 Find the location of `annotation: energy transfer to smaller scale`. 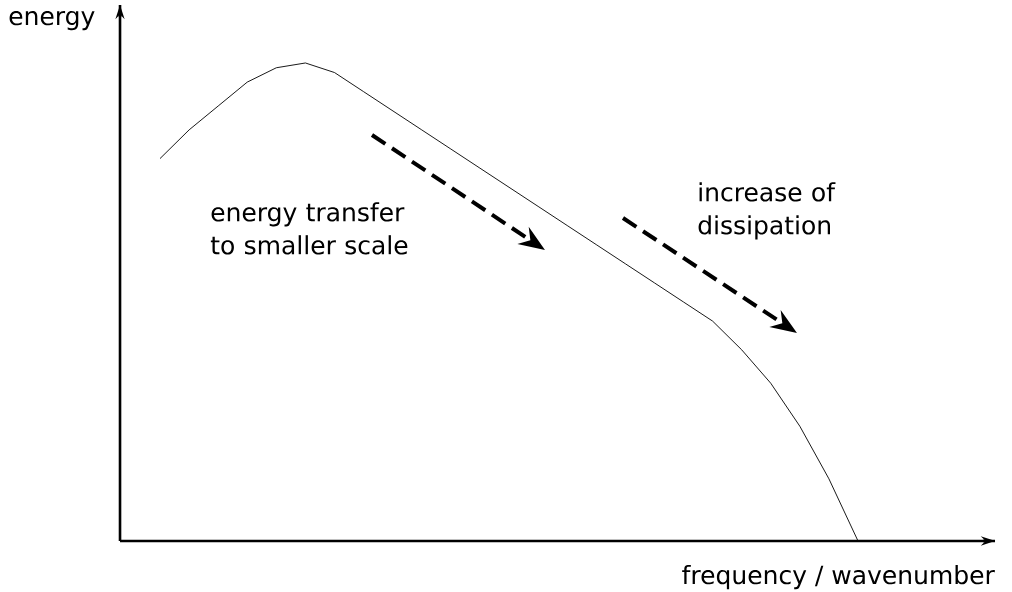

annotation: energy transfer to smaller scale is located at coordinates (309, 228).